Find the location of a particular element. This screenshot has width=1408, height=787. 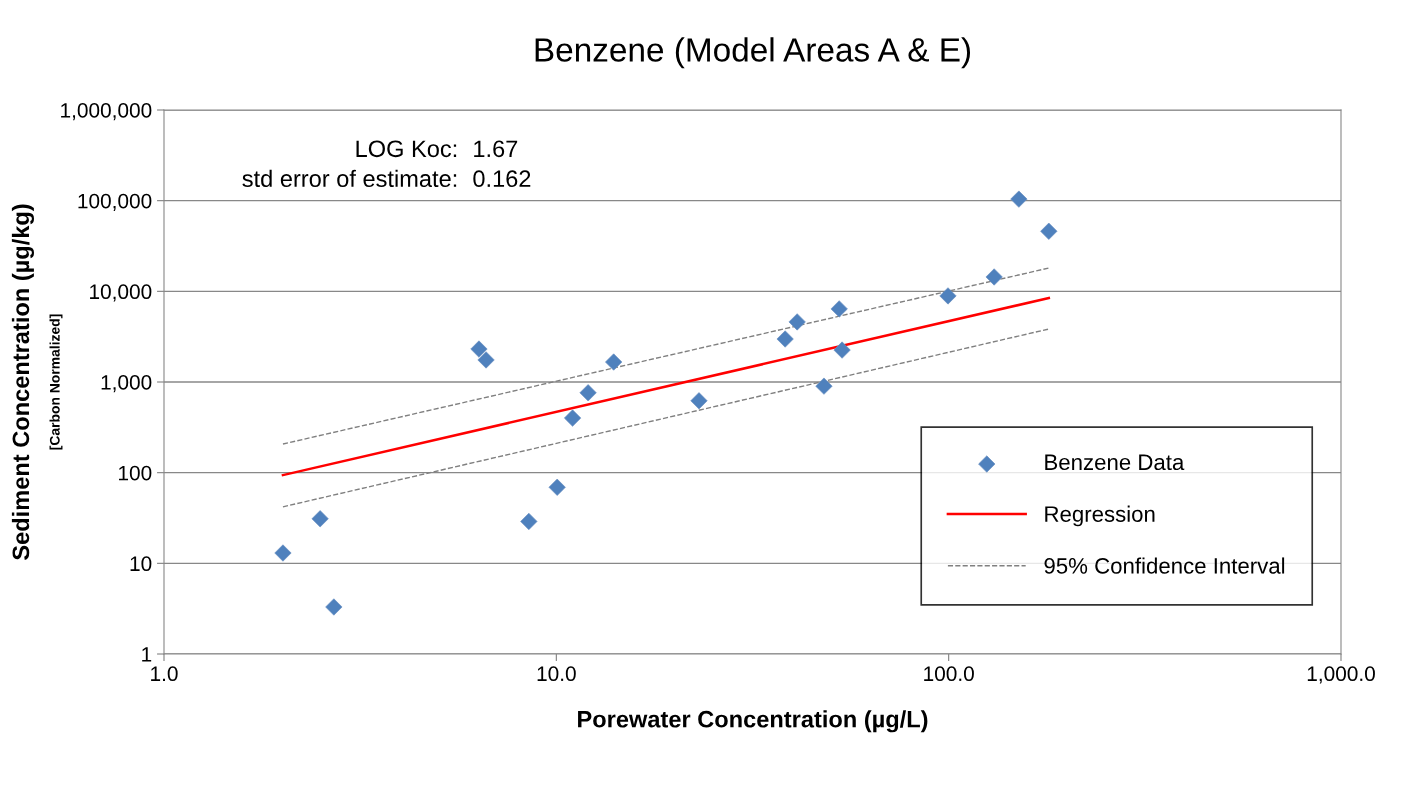

x-tick-label: 1,000.0 is located at coordinates (1341, 675).